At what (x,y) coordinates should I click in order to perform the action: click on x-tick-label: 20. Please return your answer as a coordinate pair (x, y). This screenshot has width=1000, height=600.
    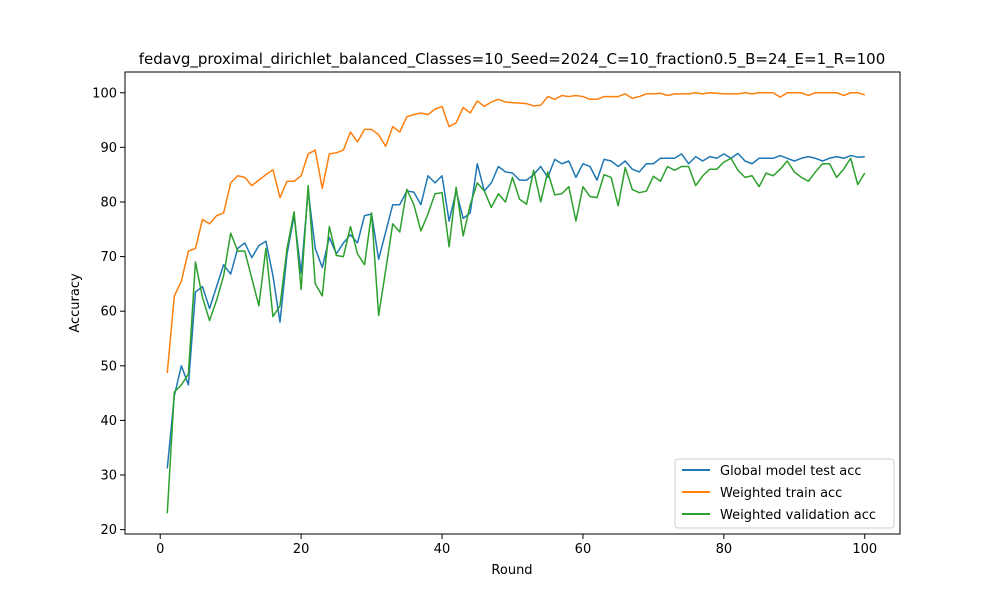
    Looking at the image, I should click on (301, 549).